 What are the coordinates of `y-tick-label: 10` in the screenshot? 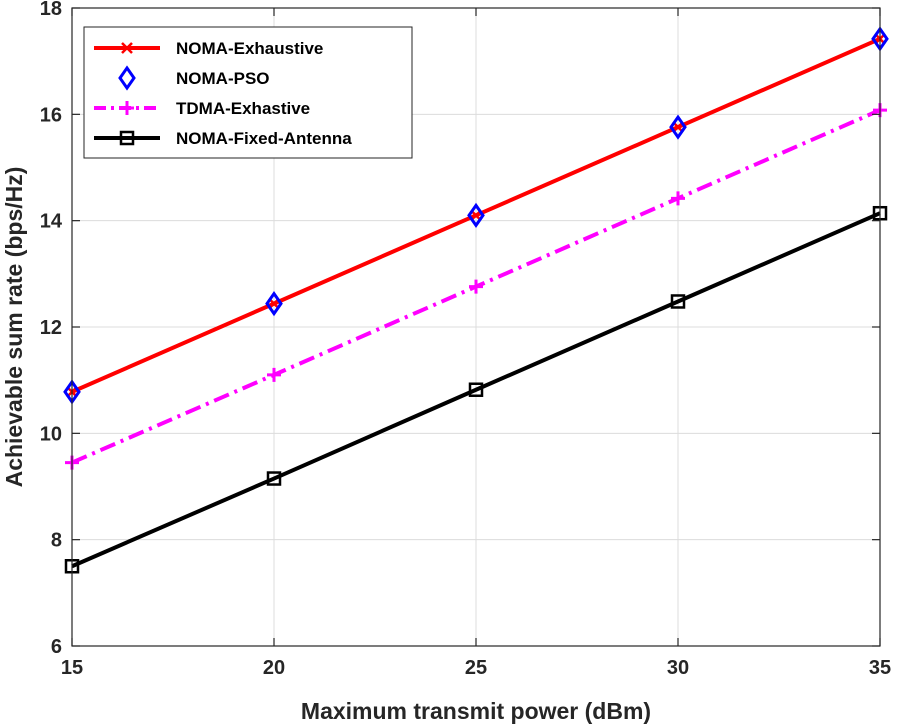 It's located at (51, 434).